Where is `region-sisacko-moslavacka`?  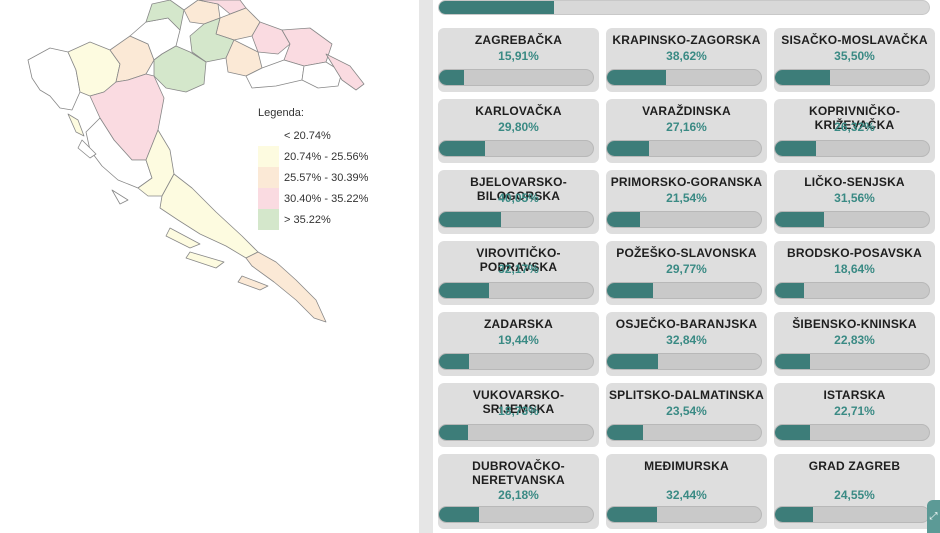 region-sisacko-moslavacka is located at coordinates (180, 69).